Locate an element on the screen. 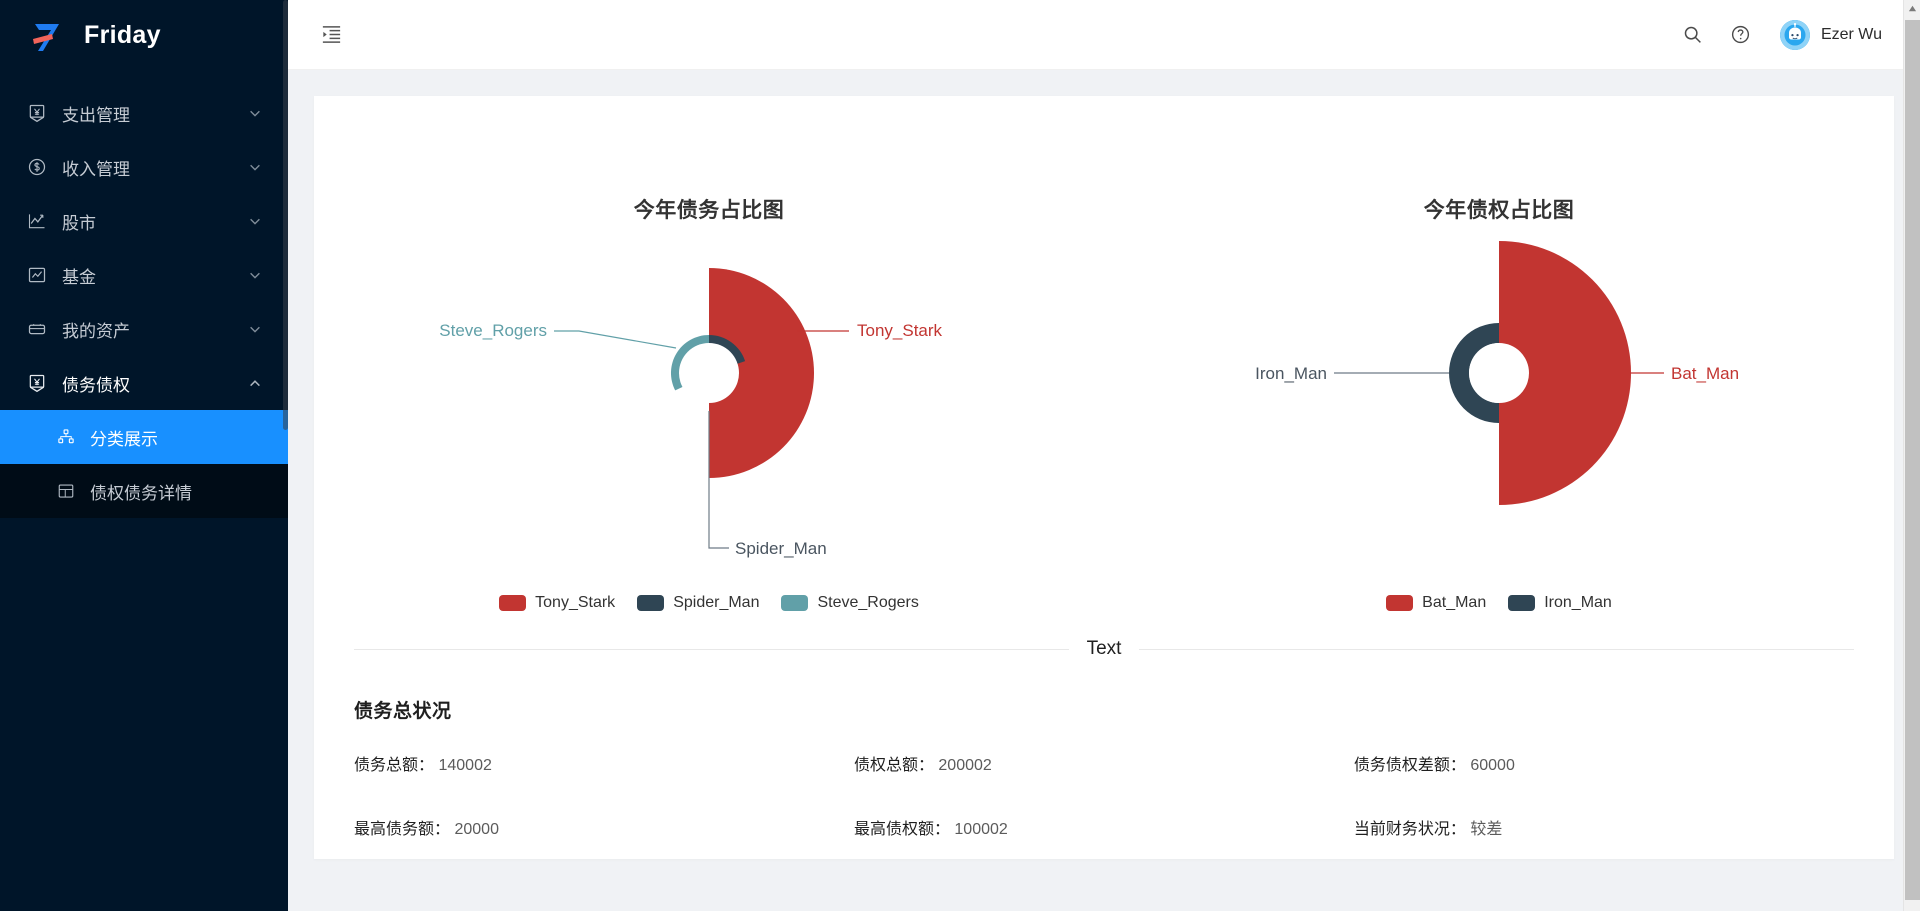 Image resolution: width=1920 pixels, height=911 pixels. sidebar-scrollbar is located at coordinates (285, 455).